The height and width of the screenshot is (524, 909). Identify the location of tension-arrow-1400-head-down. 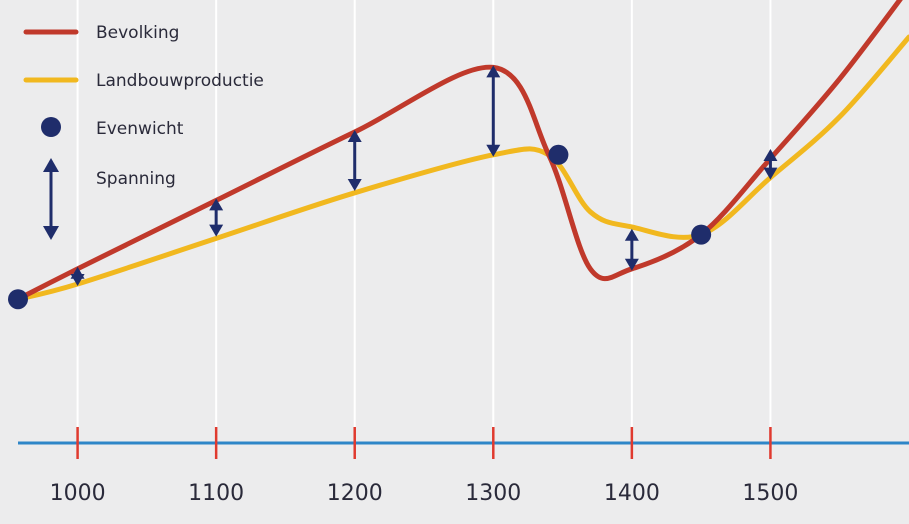
(631, 264).